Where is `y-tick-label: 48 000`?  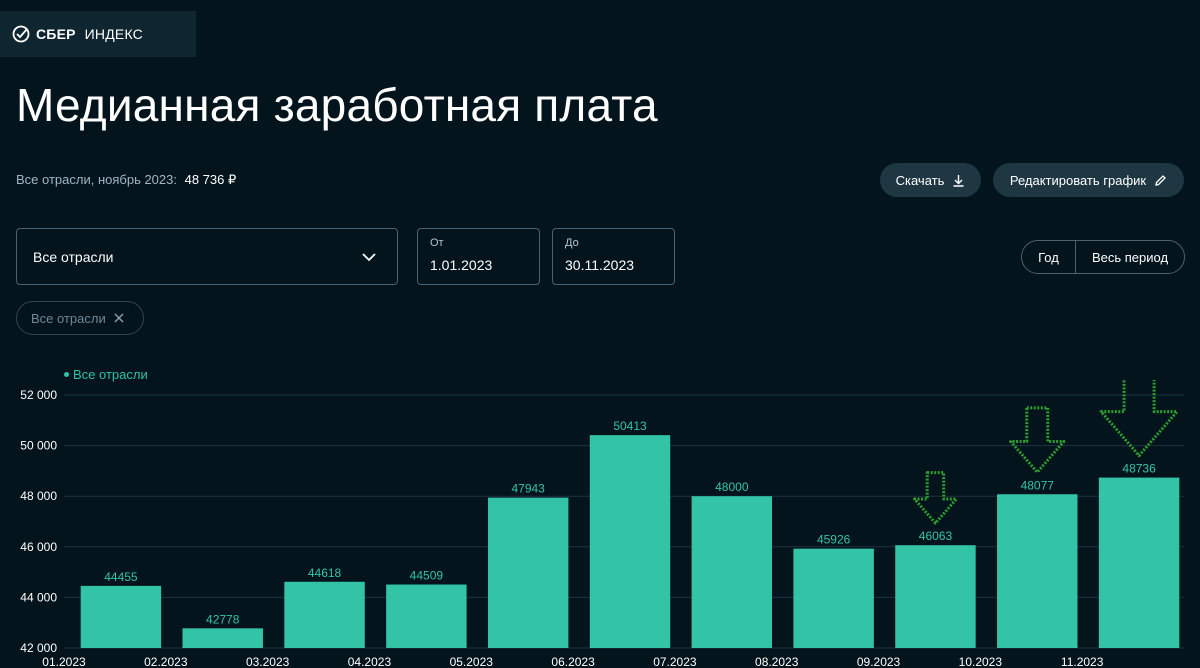 y-tick-label: 48 000 is located at coordinates (38, 496).